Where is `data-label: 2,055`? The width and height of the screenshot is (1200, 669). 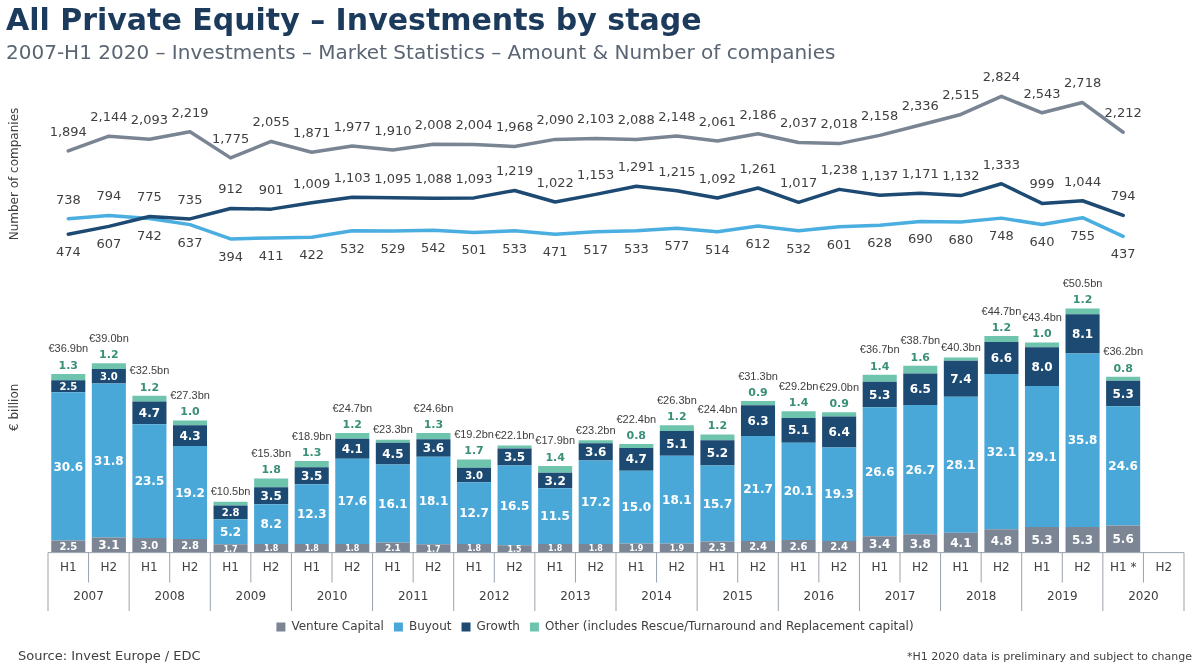 data-label: 2,055 is located at coordinates (271, 122).